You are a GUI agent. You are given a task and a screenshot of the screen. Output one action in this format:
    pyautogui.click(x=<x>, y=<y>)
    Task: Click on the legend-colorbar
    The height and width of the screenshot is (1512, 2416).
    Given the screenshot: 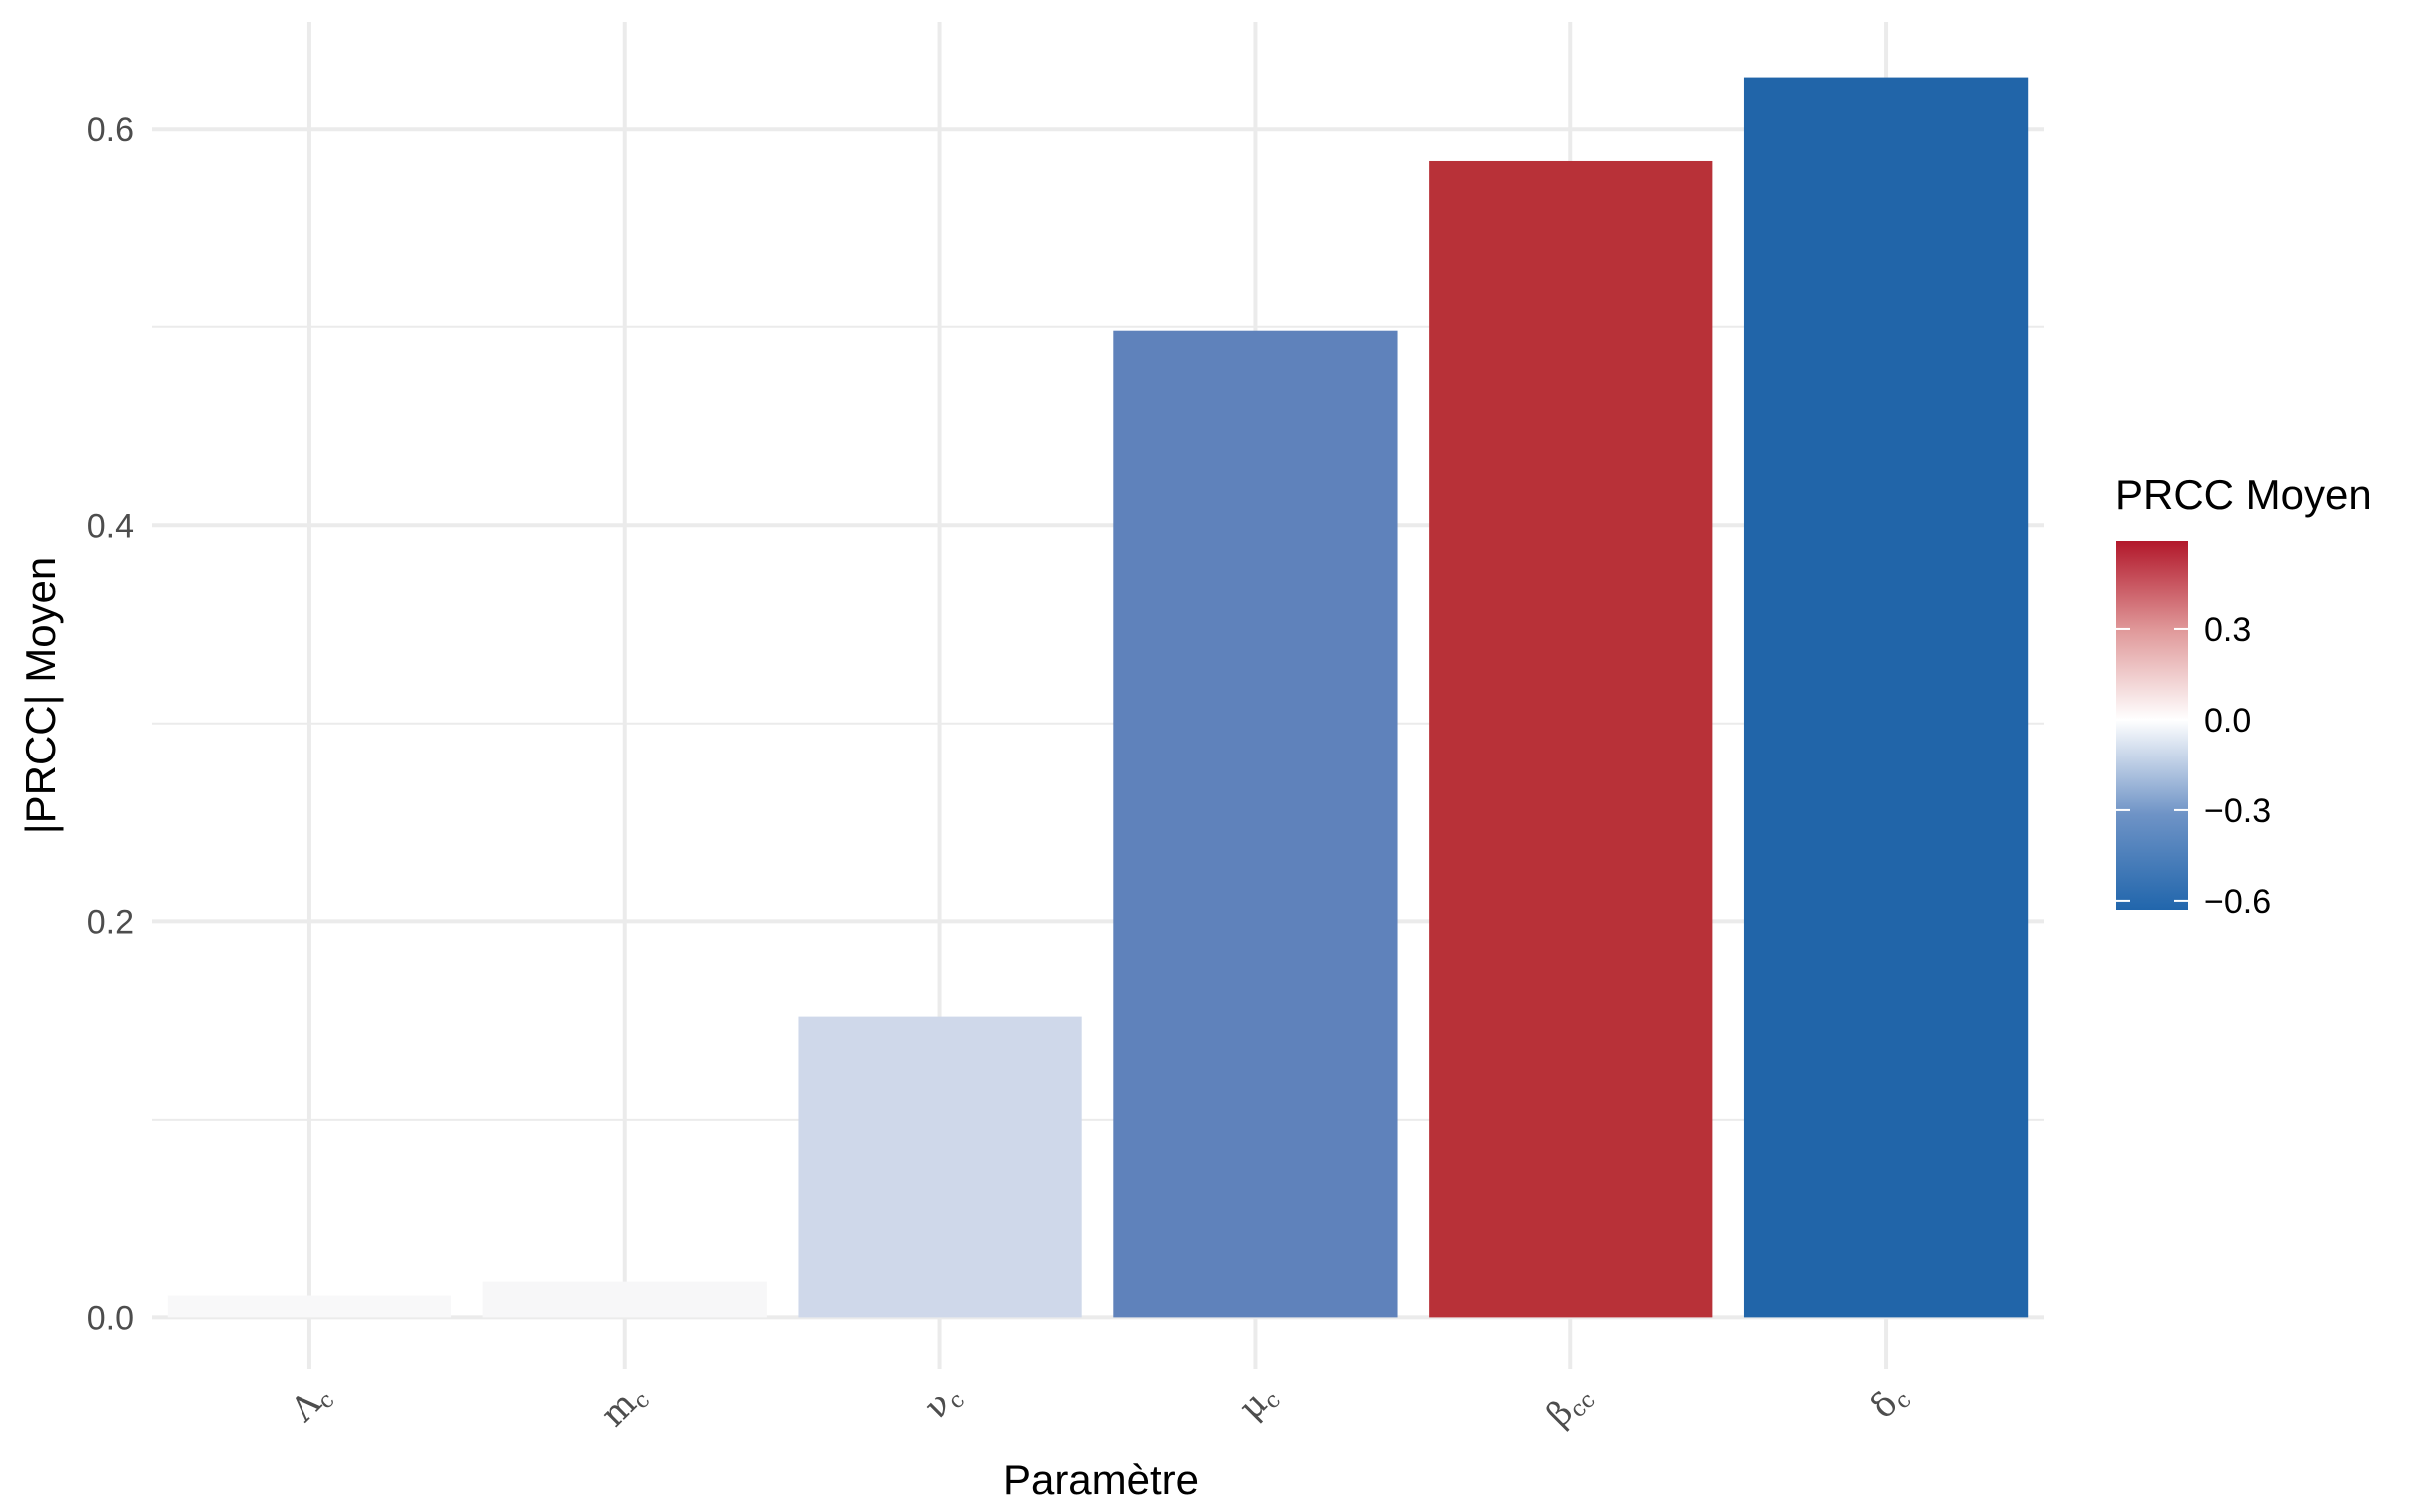 What is the action you would take?
    pyautogui.click(x=2152, y=725)
    